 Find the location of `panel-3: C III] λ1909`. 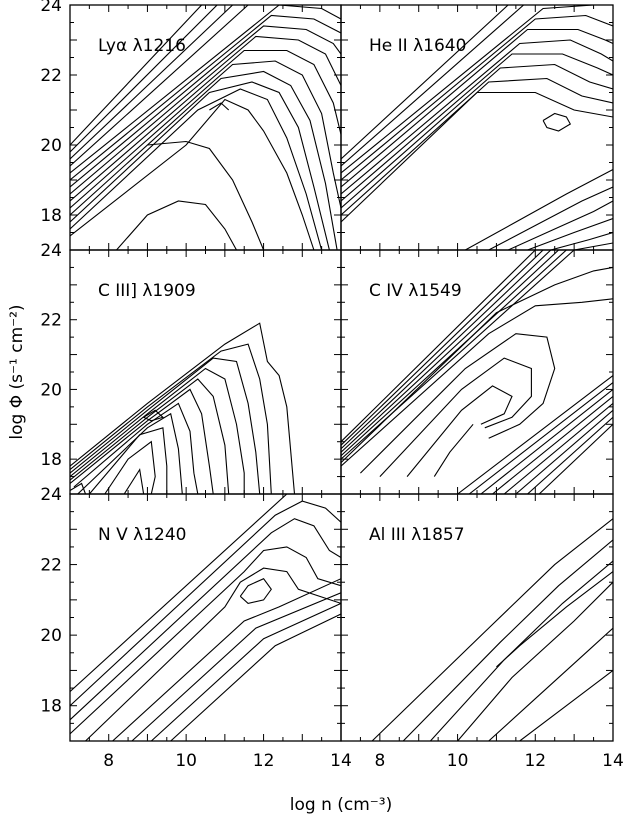

panel-3: C III] λ1909 is located at coordinates (205, 372).